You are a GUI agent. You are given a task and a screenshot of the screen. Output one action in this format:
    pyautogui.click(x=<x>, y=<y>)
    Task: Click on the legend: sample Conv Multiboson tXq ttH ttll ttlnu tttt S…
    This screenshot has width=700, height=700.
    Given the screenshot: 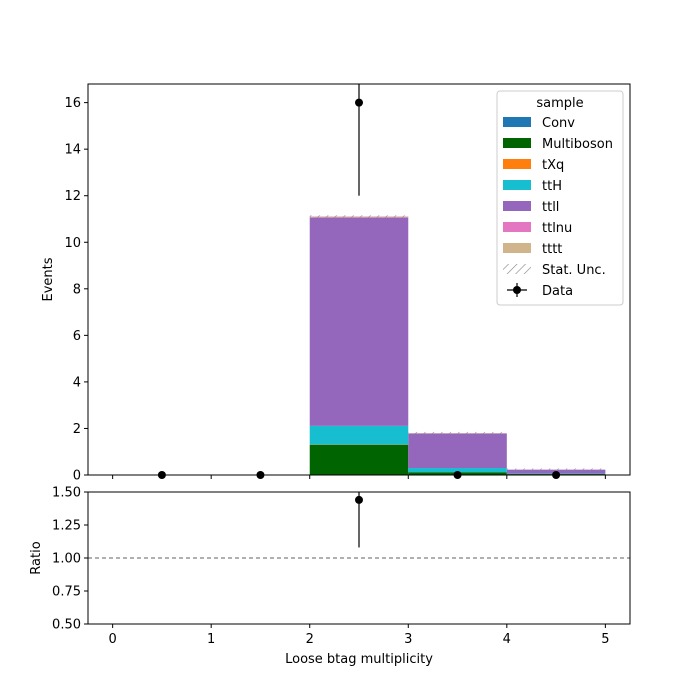 What is the action you would take?
    pyautogui.click(x=560, y=198)
    